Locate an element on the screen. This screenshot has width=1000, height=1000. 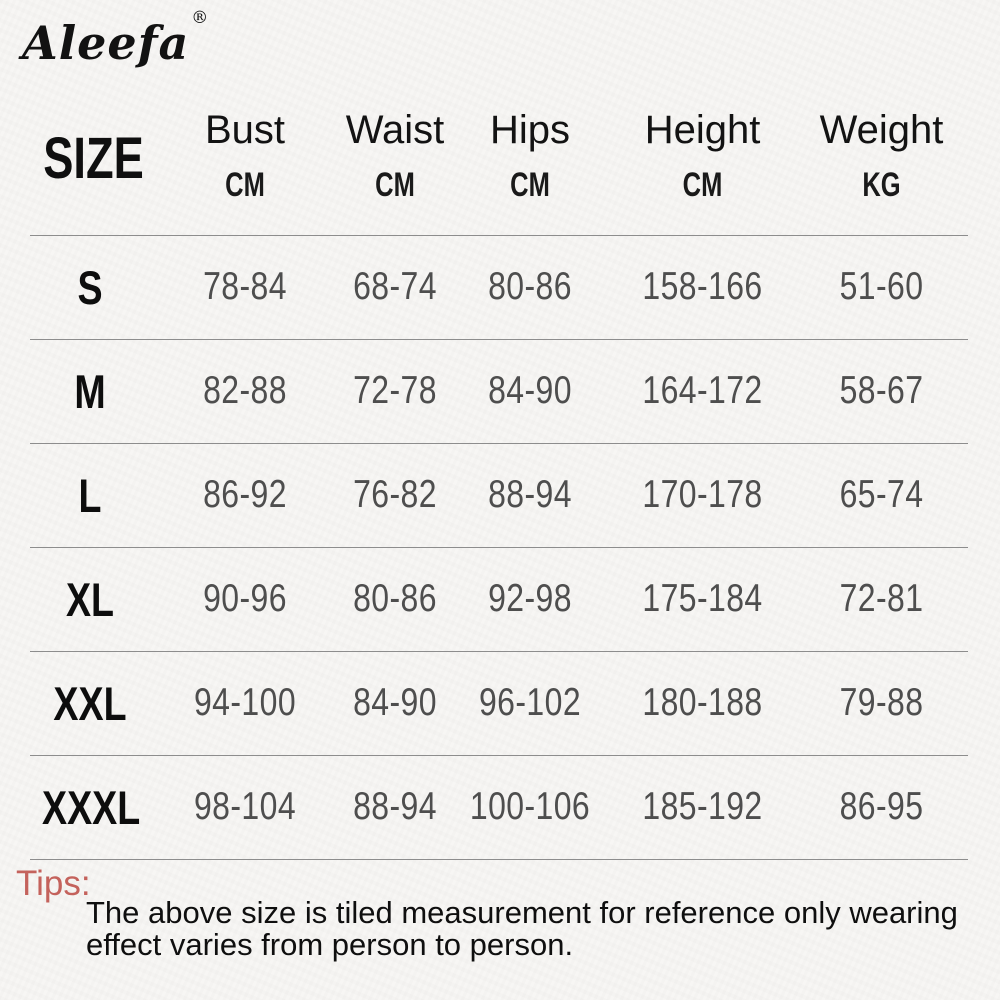
cell-value: 100-106 is located at coordinates (530, 806).